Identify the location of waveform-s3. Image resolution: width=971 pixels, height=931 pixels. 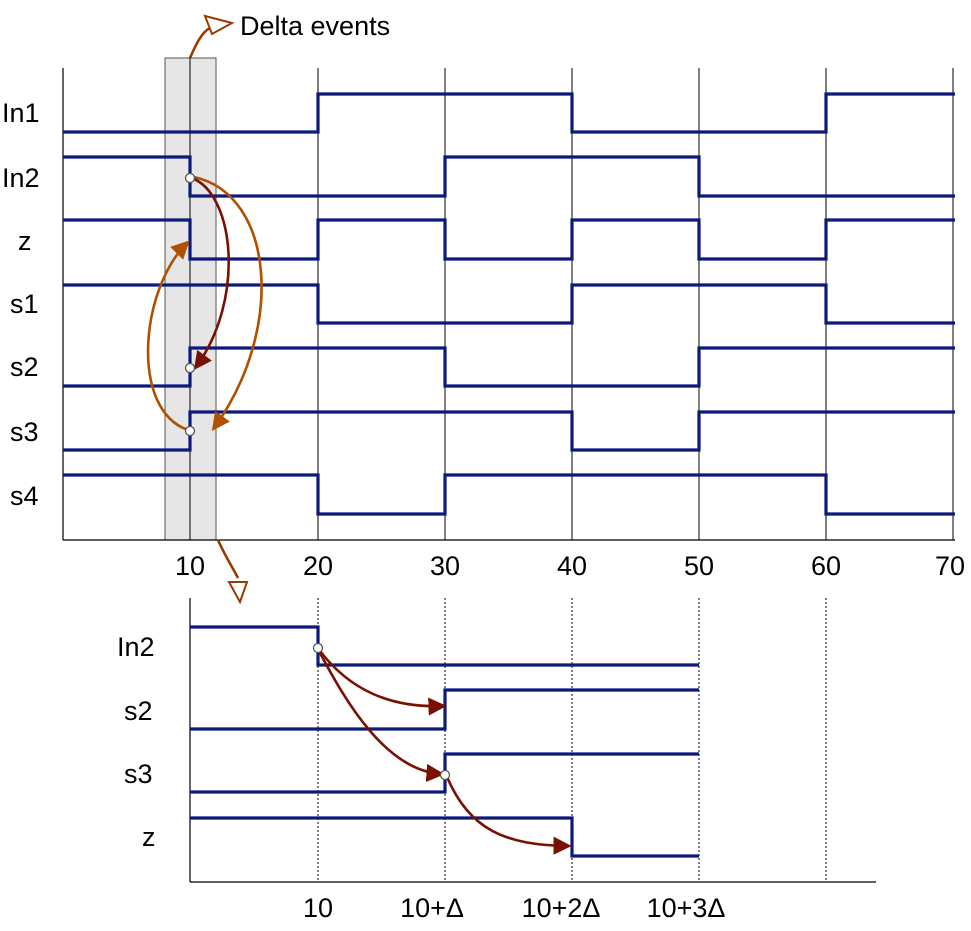
(509, 431).